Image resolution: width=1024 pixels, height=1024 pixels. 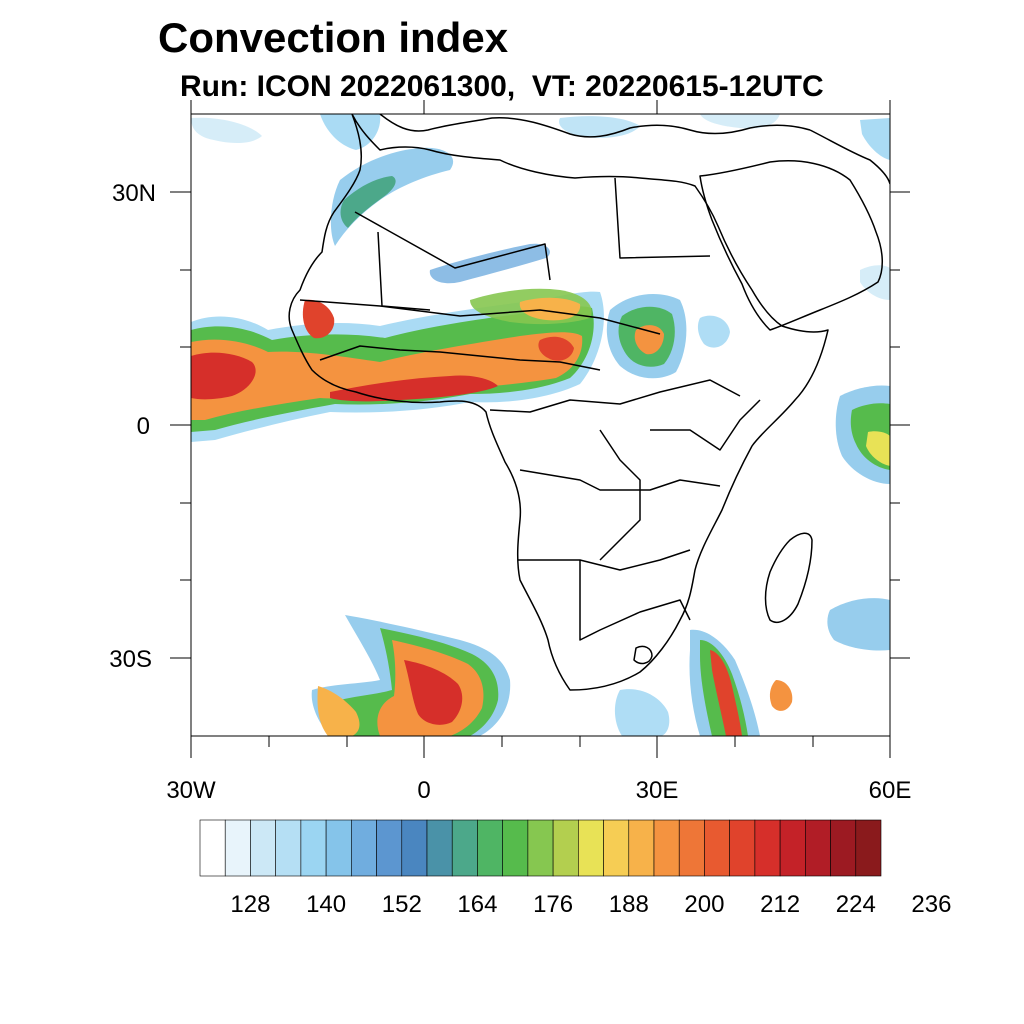 What do you see at coordinates (134, 193) in the screenshot?
I see `lat-tick-label: 30N` at bounding box center [134, 193].